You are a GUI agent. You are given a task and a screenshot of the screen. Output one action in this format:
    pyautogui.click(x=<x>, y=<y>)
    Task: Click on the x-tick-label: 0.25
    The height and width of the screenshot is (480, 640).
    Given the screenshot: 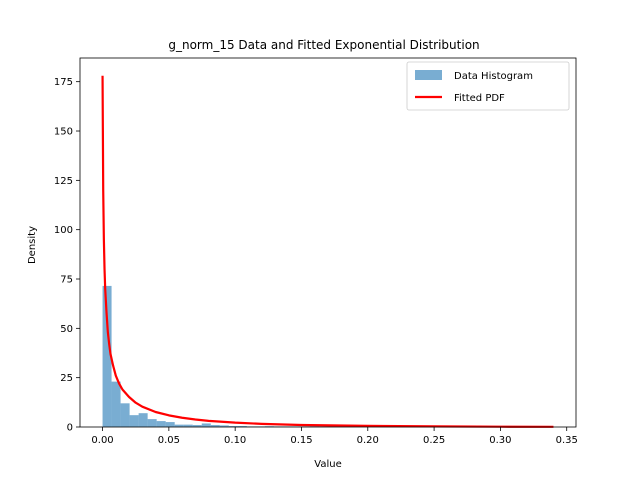 What is the action you would take?
    pyautogui.click(x=434, y=440)
    